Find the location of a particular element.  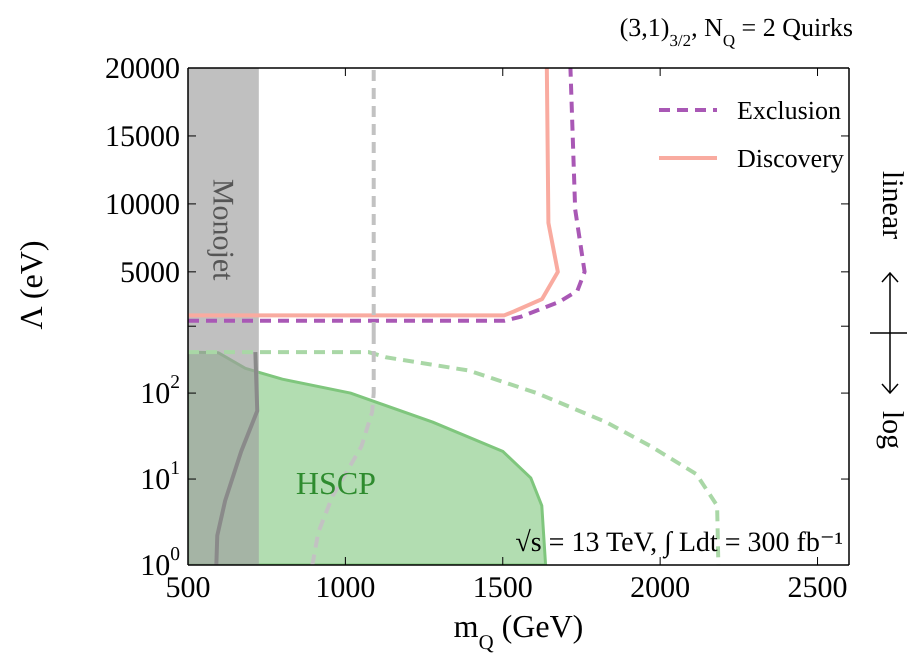

band-label: Monojet is located at coordinates (223, 230).